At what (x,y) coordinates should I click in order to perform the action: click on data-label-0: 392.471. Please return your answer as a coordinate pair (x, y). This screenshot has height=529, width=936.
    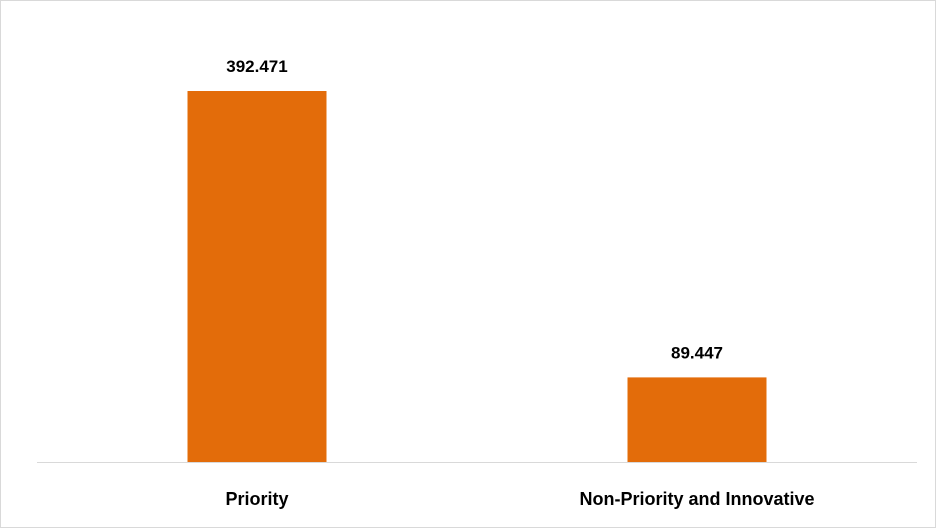
    Looking at the image, I should click on (256, 66).